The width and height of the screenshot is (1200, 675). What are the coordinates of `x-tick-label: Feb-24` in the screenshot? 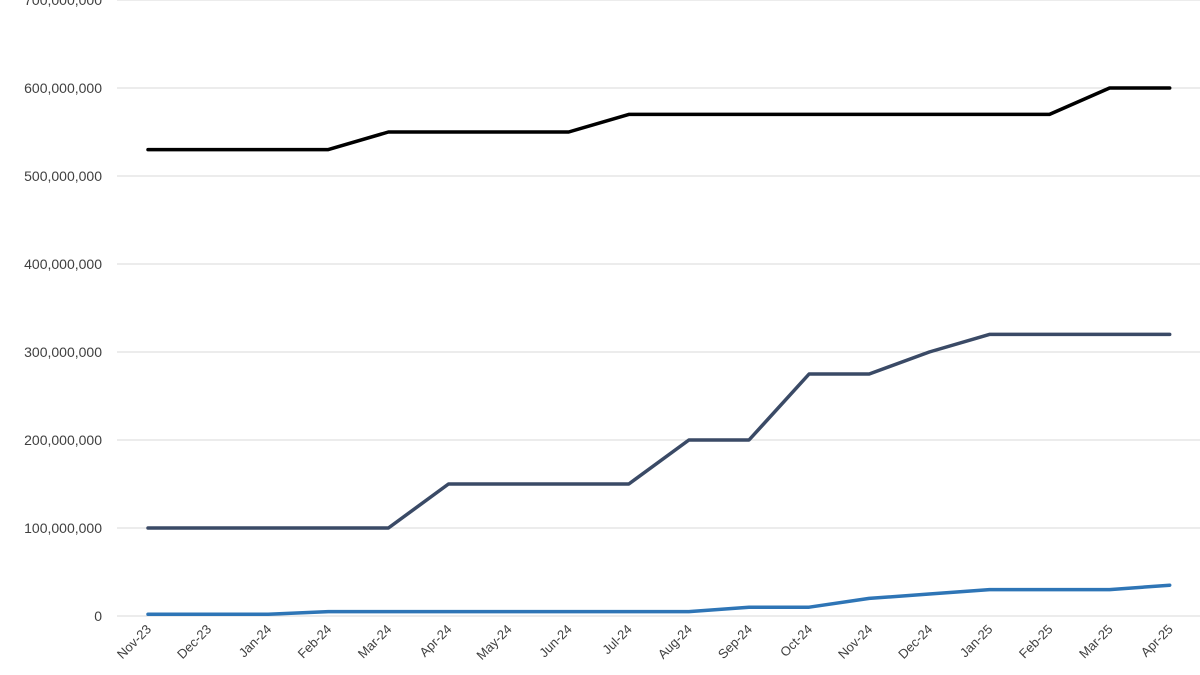 It's located at (315, 642).